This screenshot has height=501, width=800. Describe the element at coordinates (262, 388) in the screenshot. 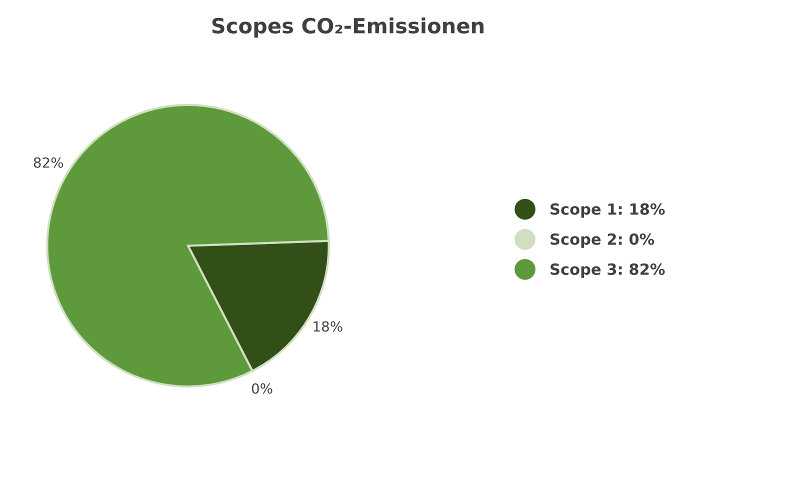

I see `text: 0%` at that location.